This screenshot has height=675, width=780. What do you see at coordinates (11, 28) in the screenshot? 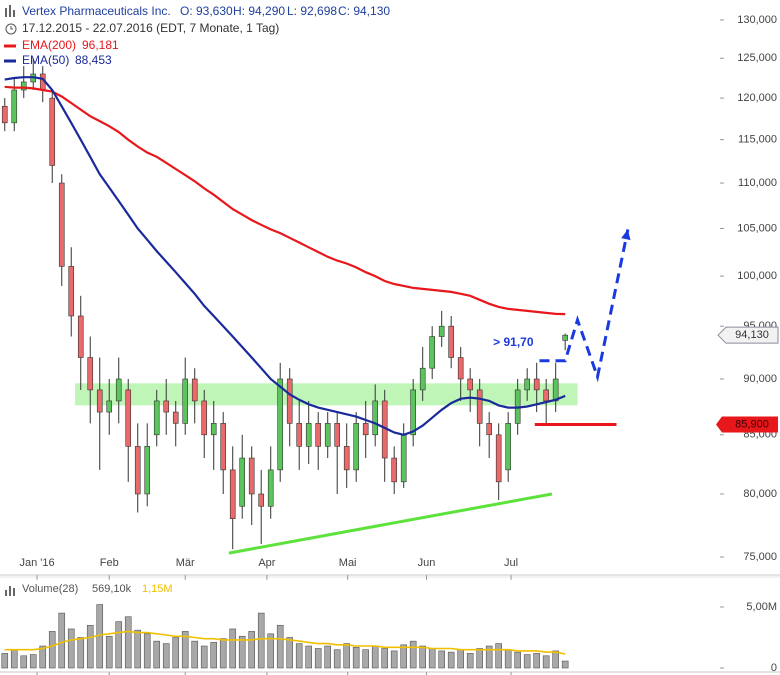
I see `clock-hand` at bounding box center [11, 28].